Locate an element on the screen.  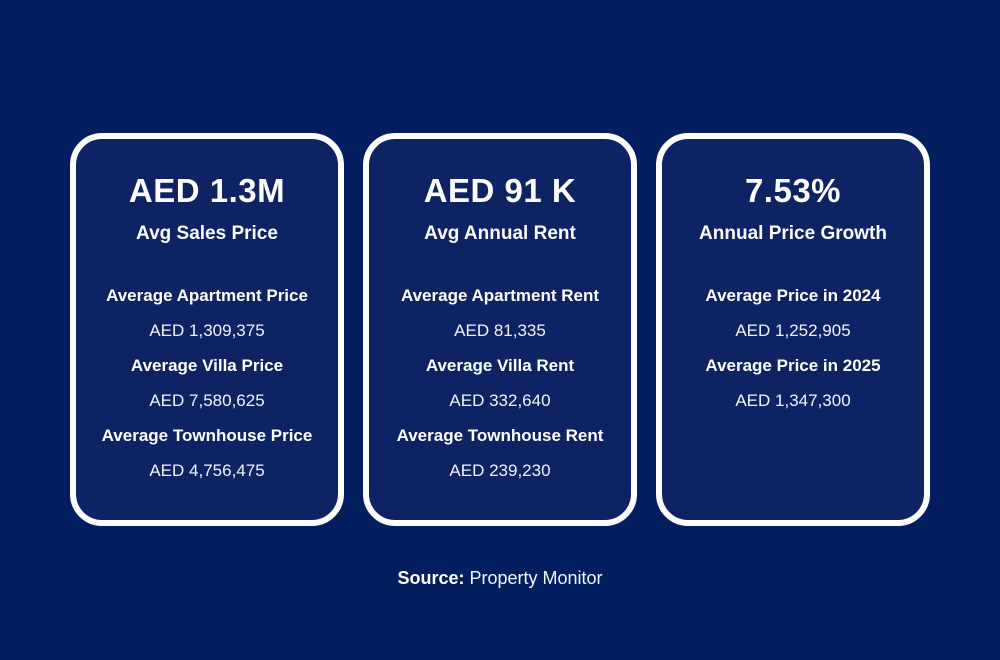
stat-value: AED 239,230 is located at coordinates (500, 470).